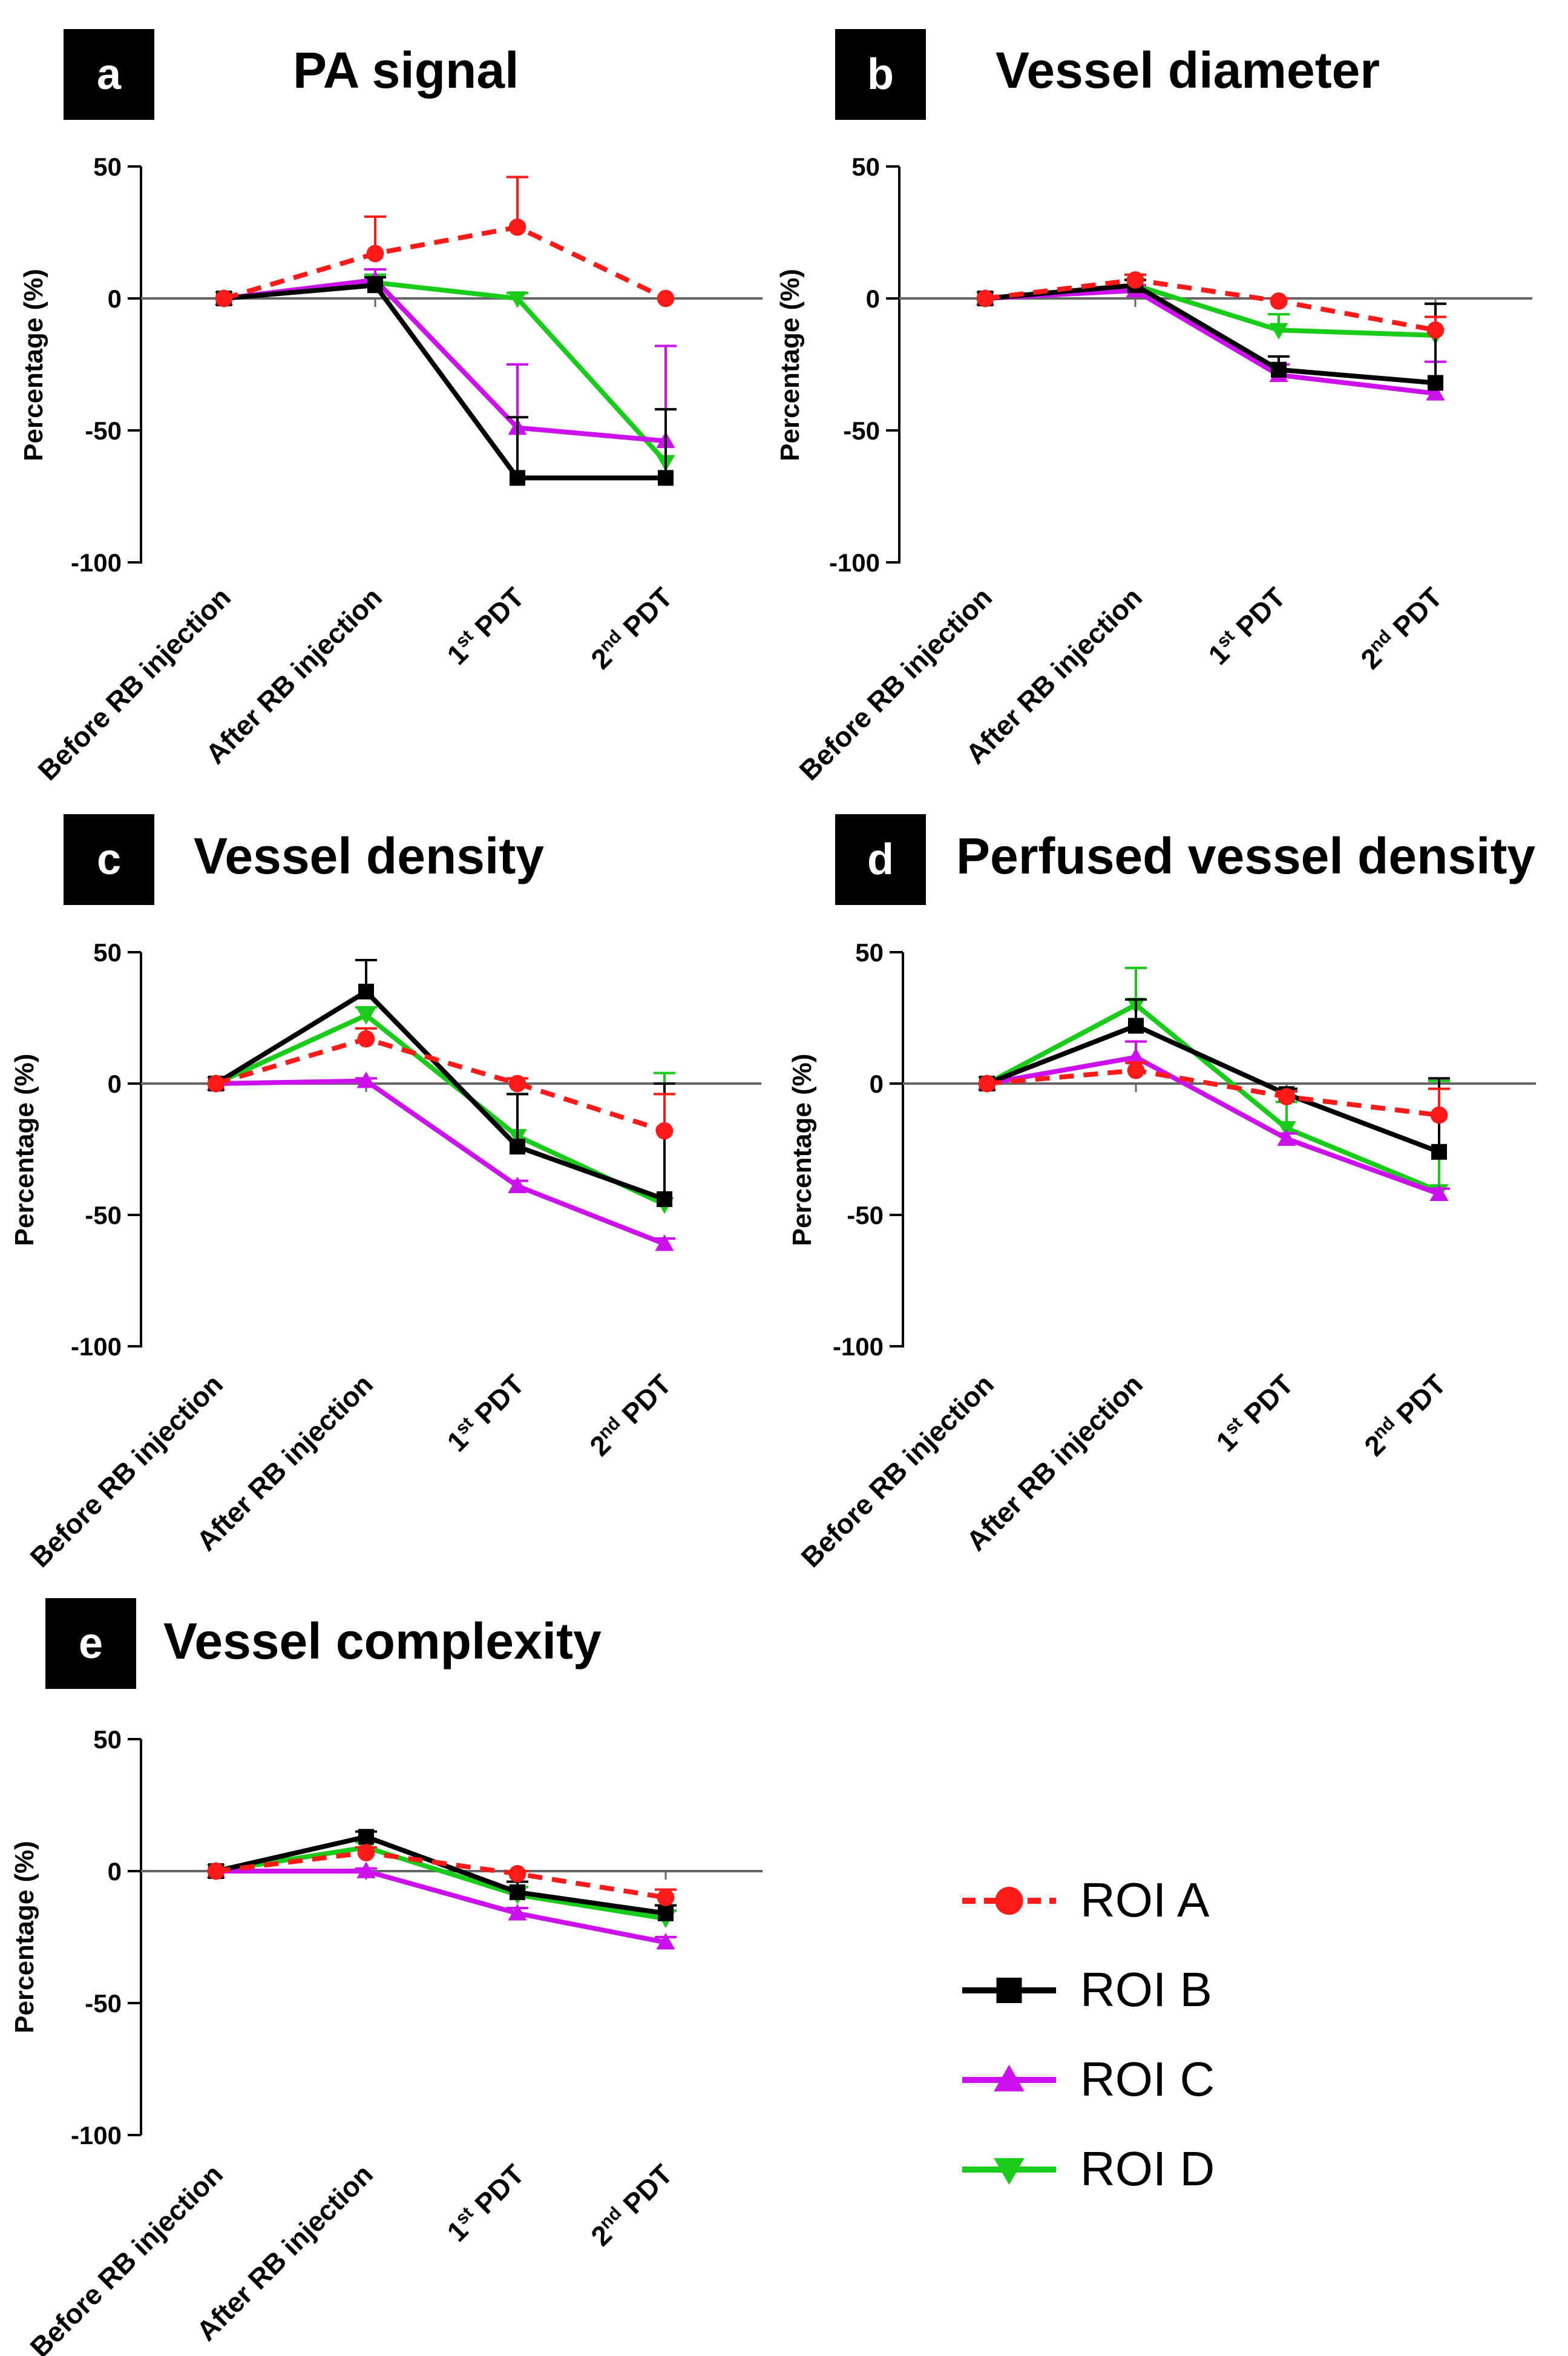 The width and height of the screenshot is (1568, 2356). Describe the element at coordinates (382, 1641) in the screenshot. I see `chart-title: Vessel complexity` at that location.